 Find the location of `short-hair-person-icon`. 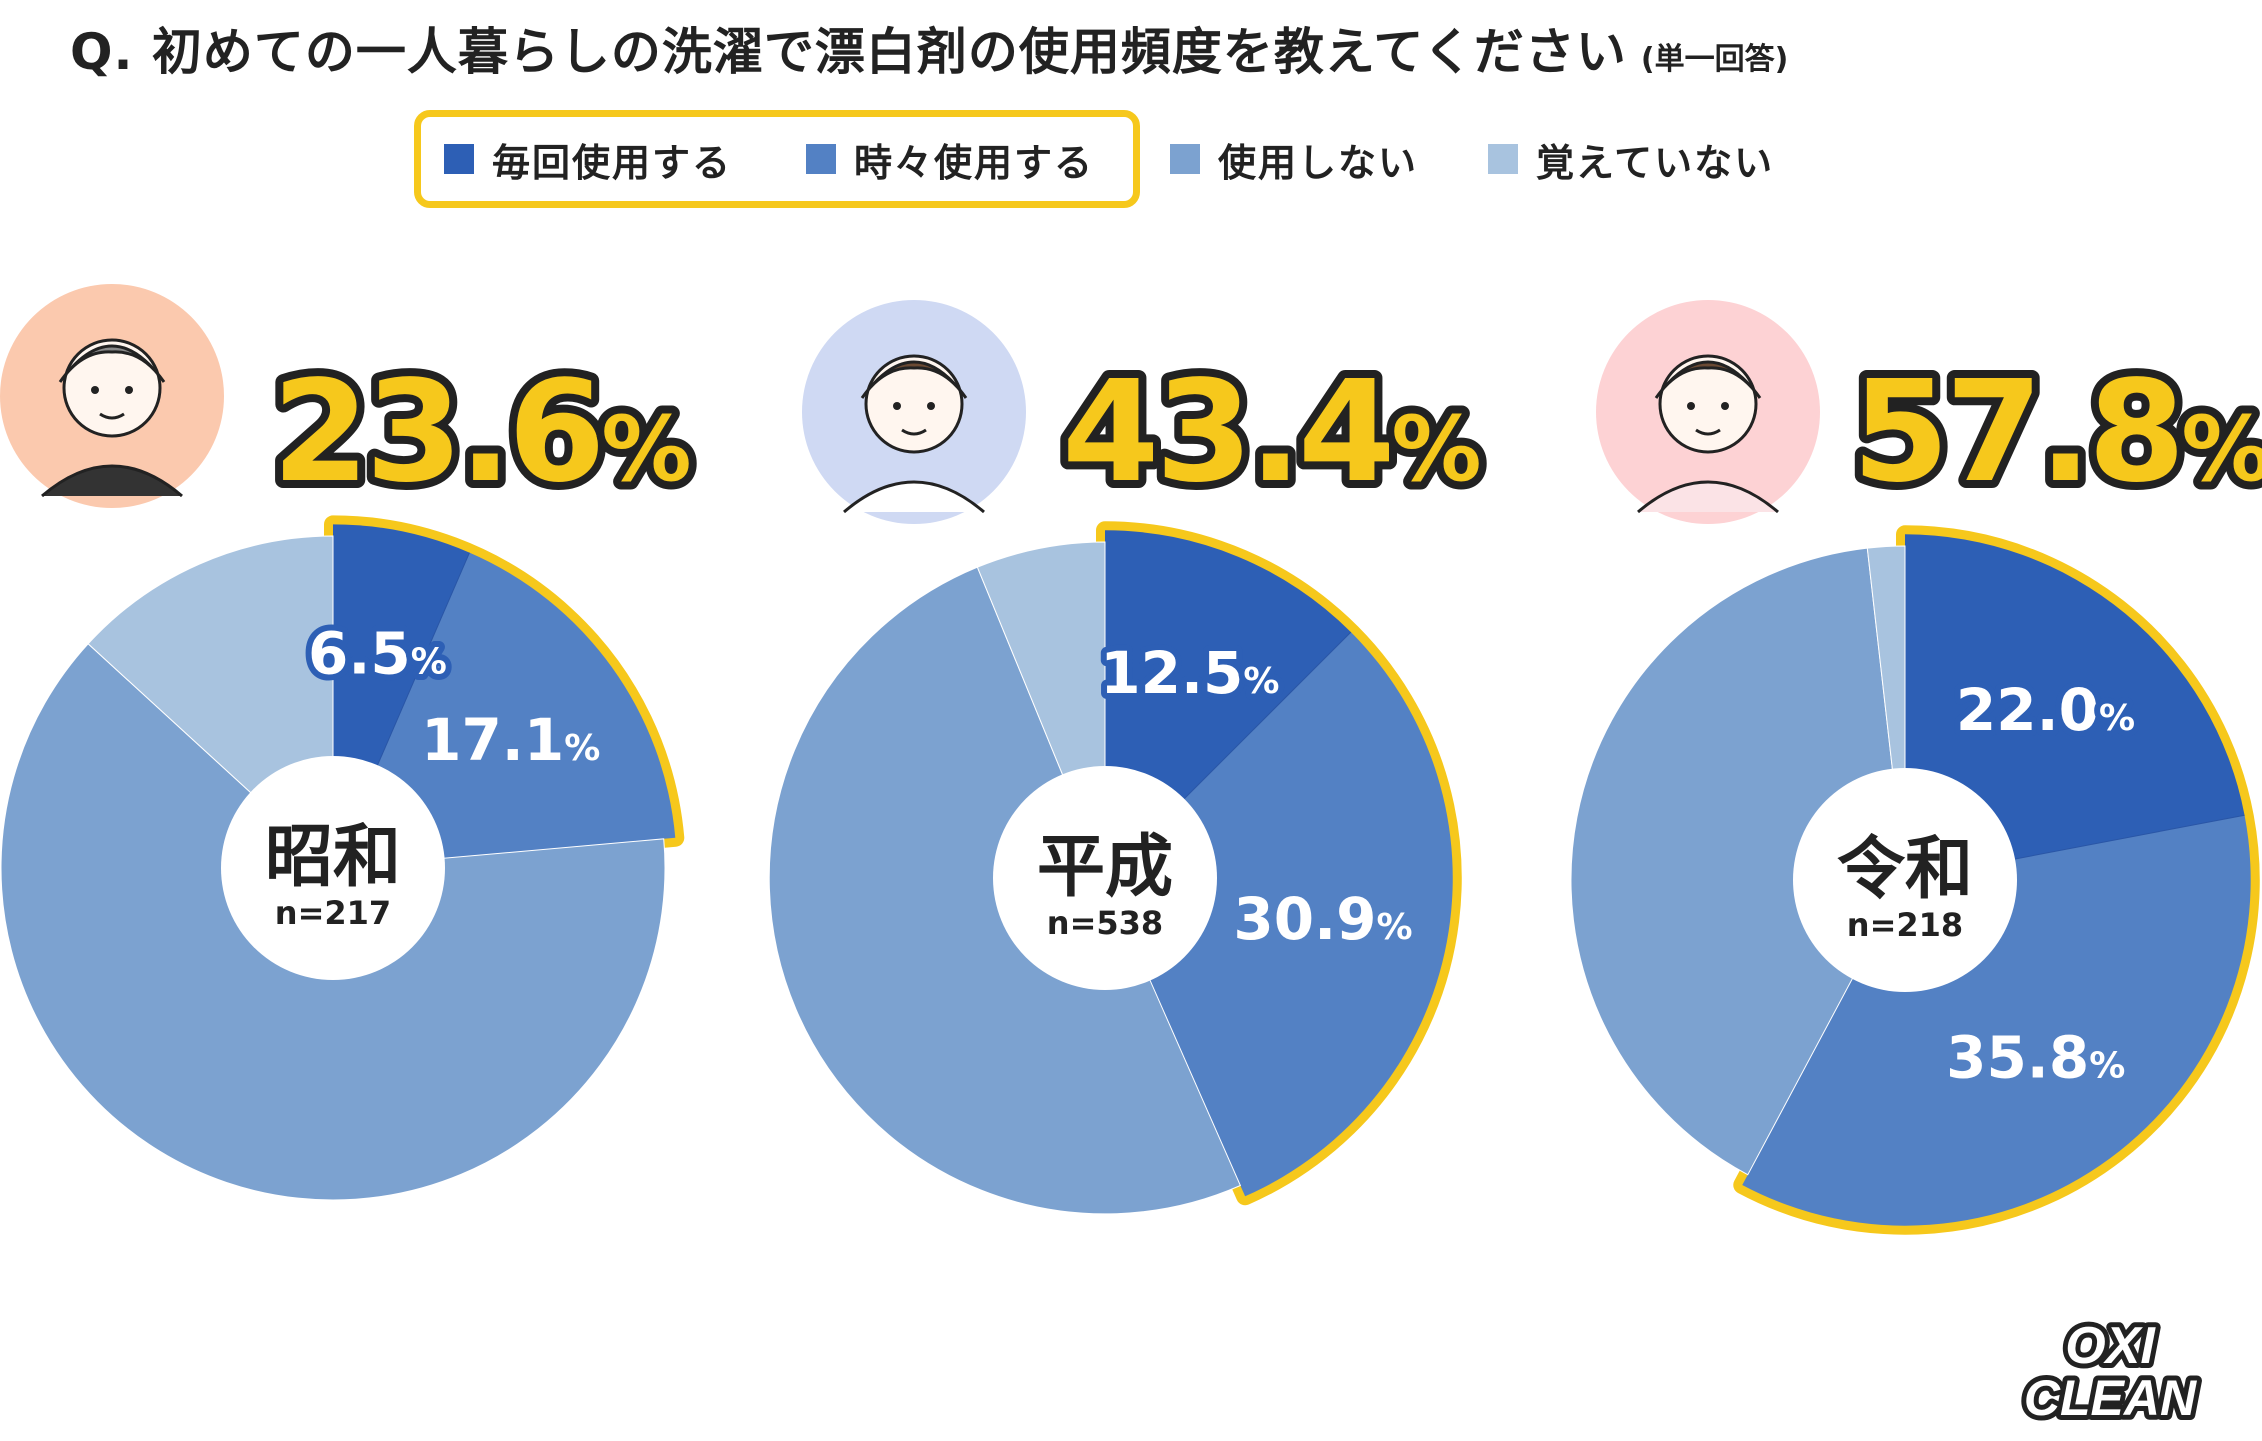

short-hair-person-icon is located at coordinates (914, 412).